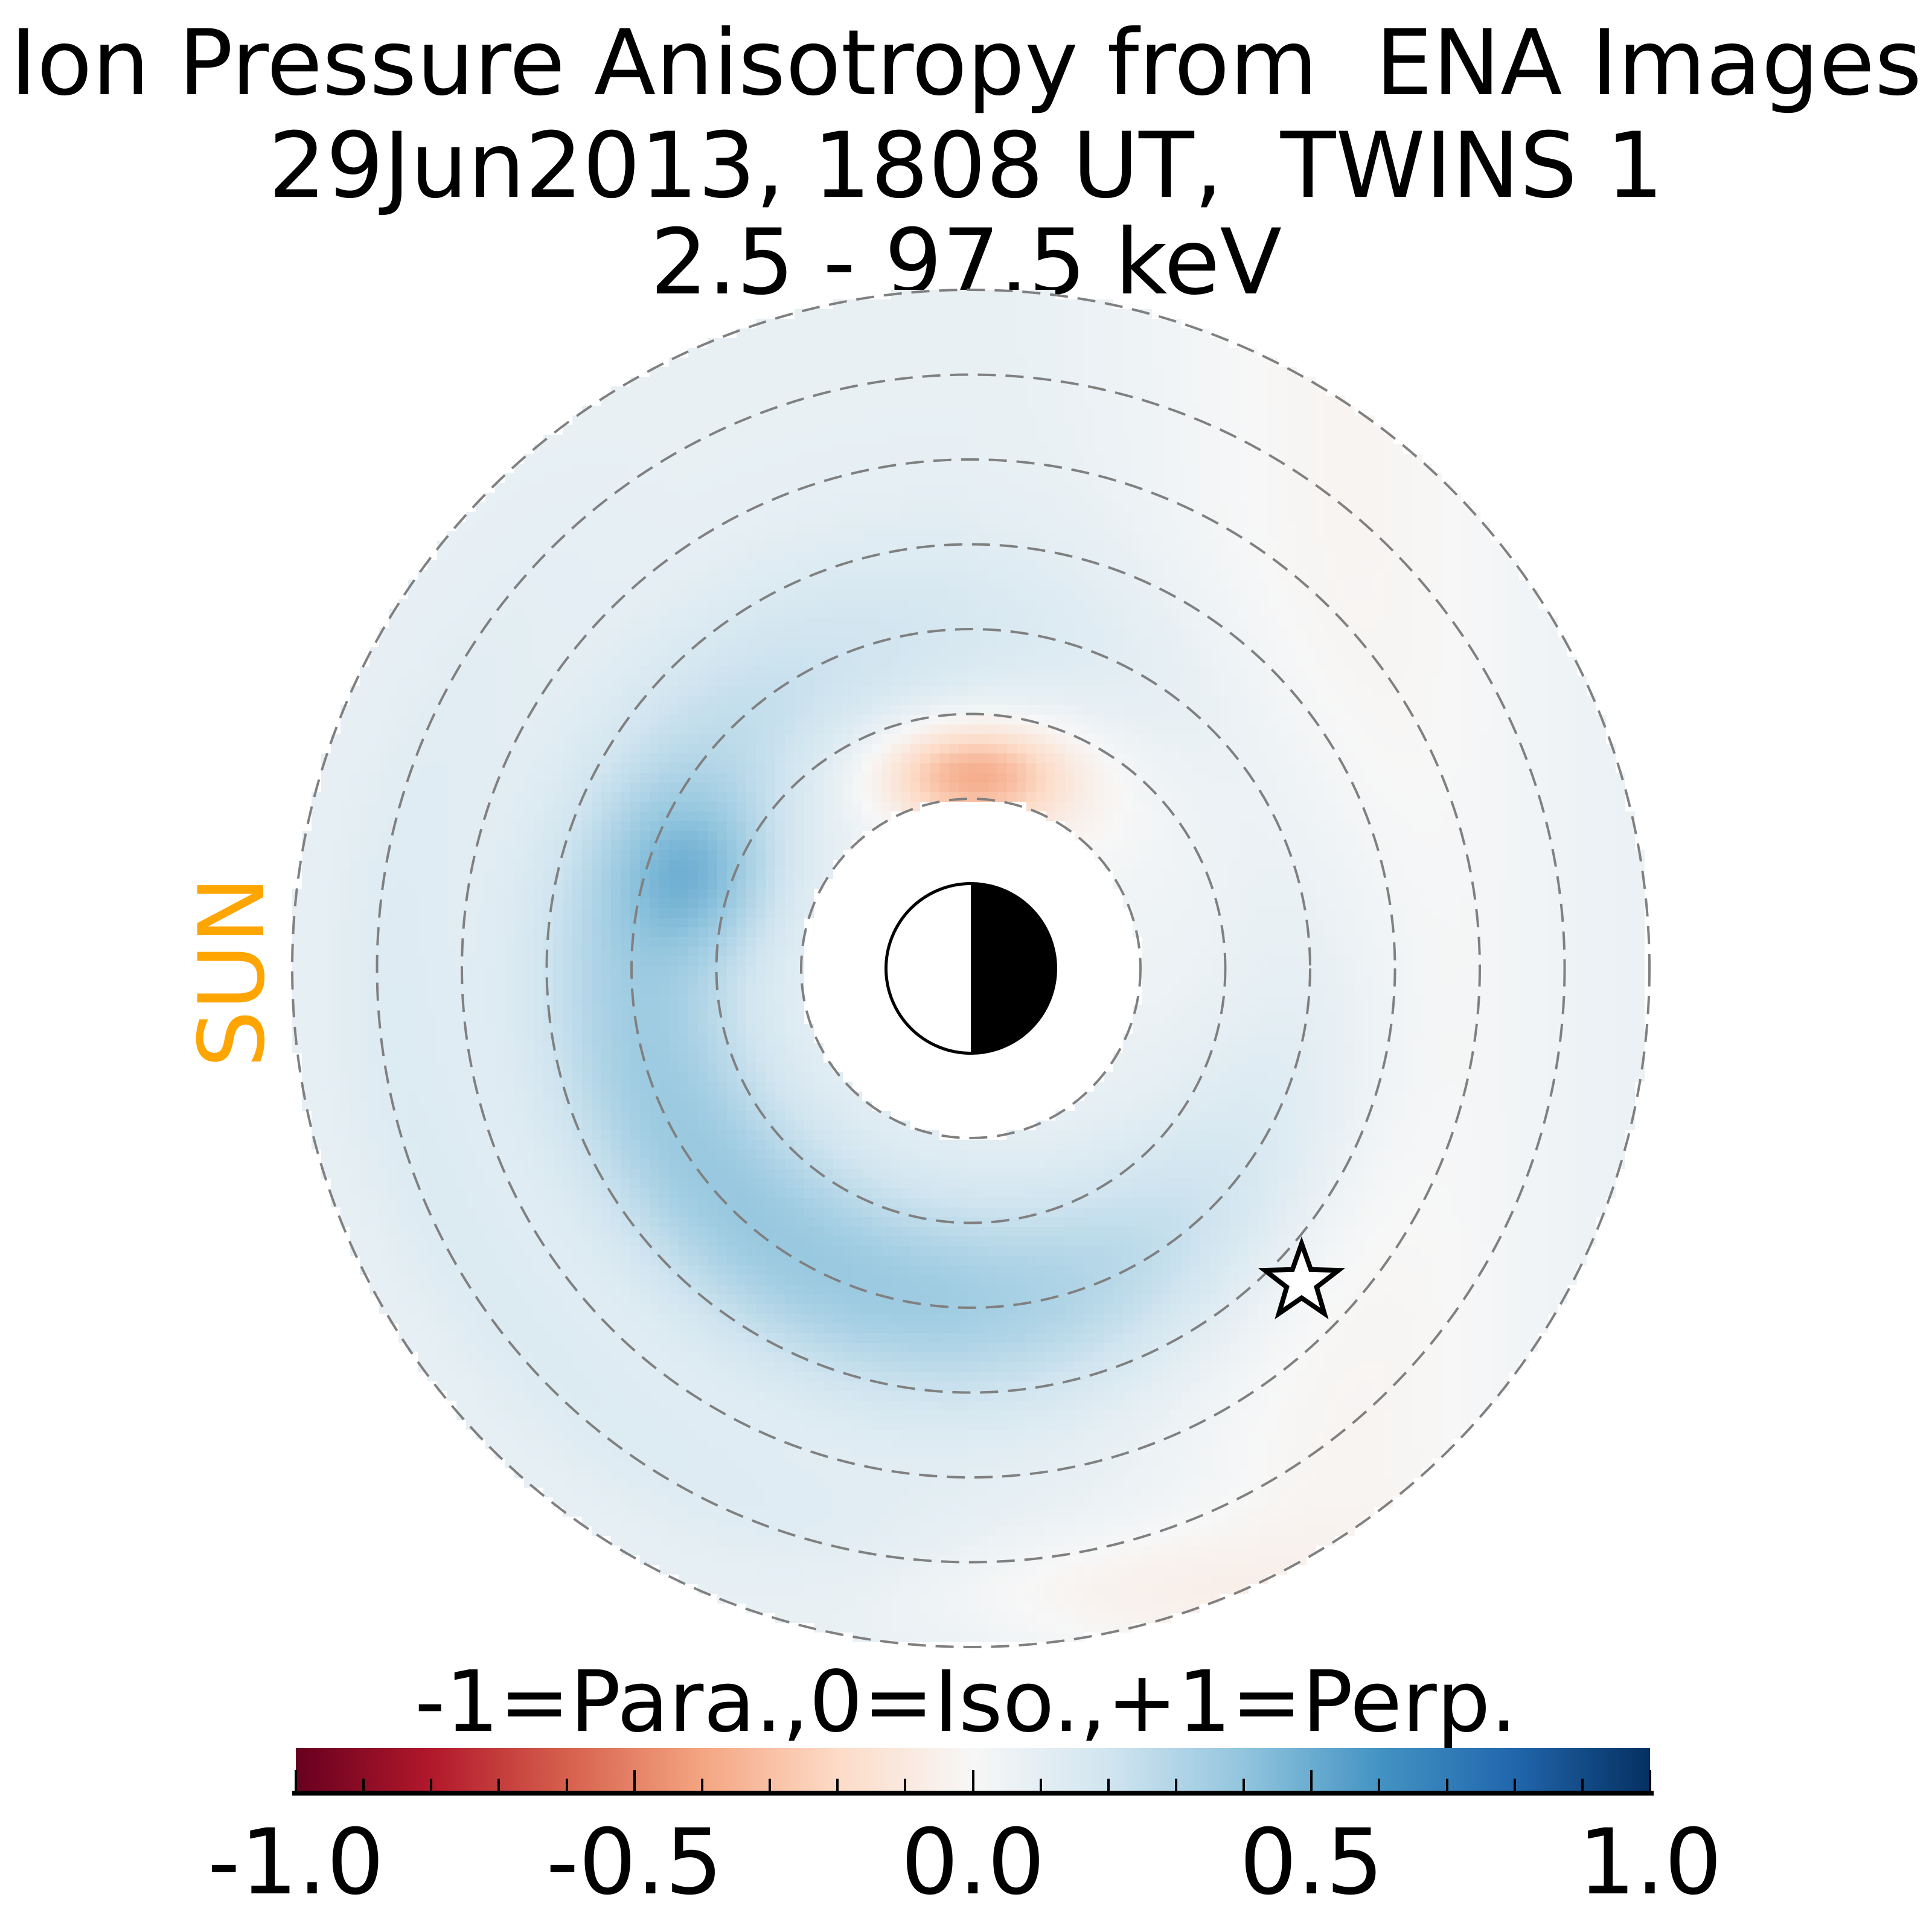  Describe the element at coordinates (232, 972) in the screenshot. I see `sun-label: SUN` at that location.